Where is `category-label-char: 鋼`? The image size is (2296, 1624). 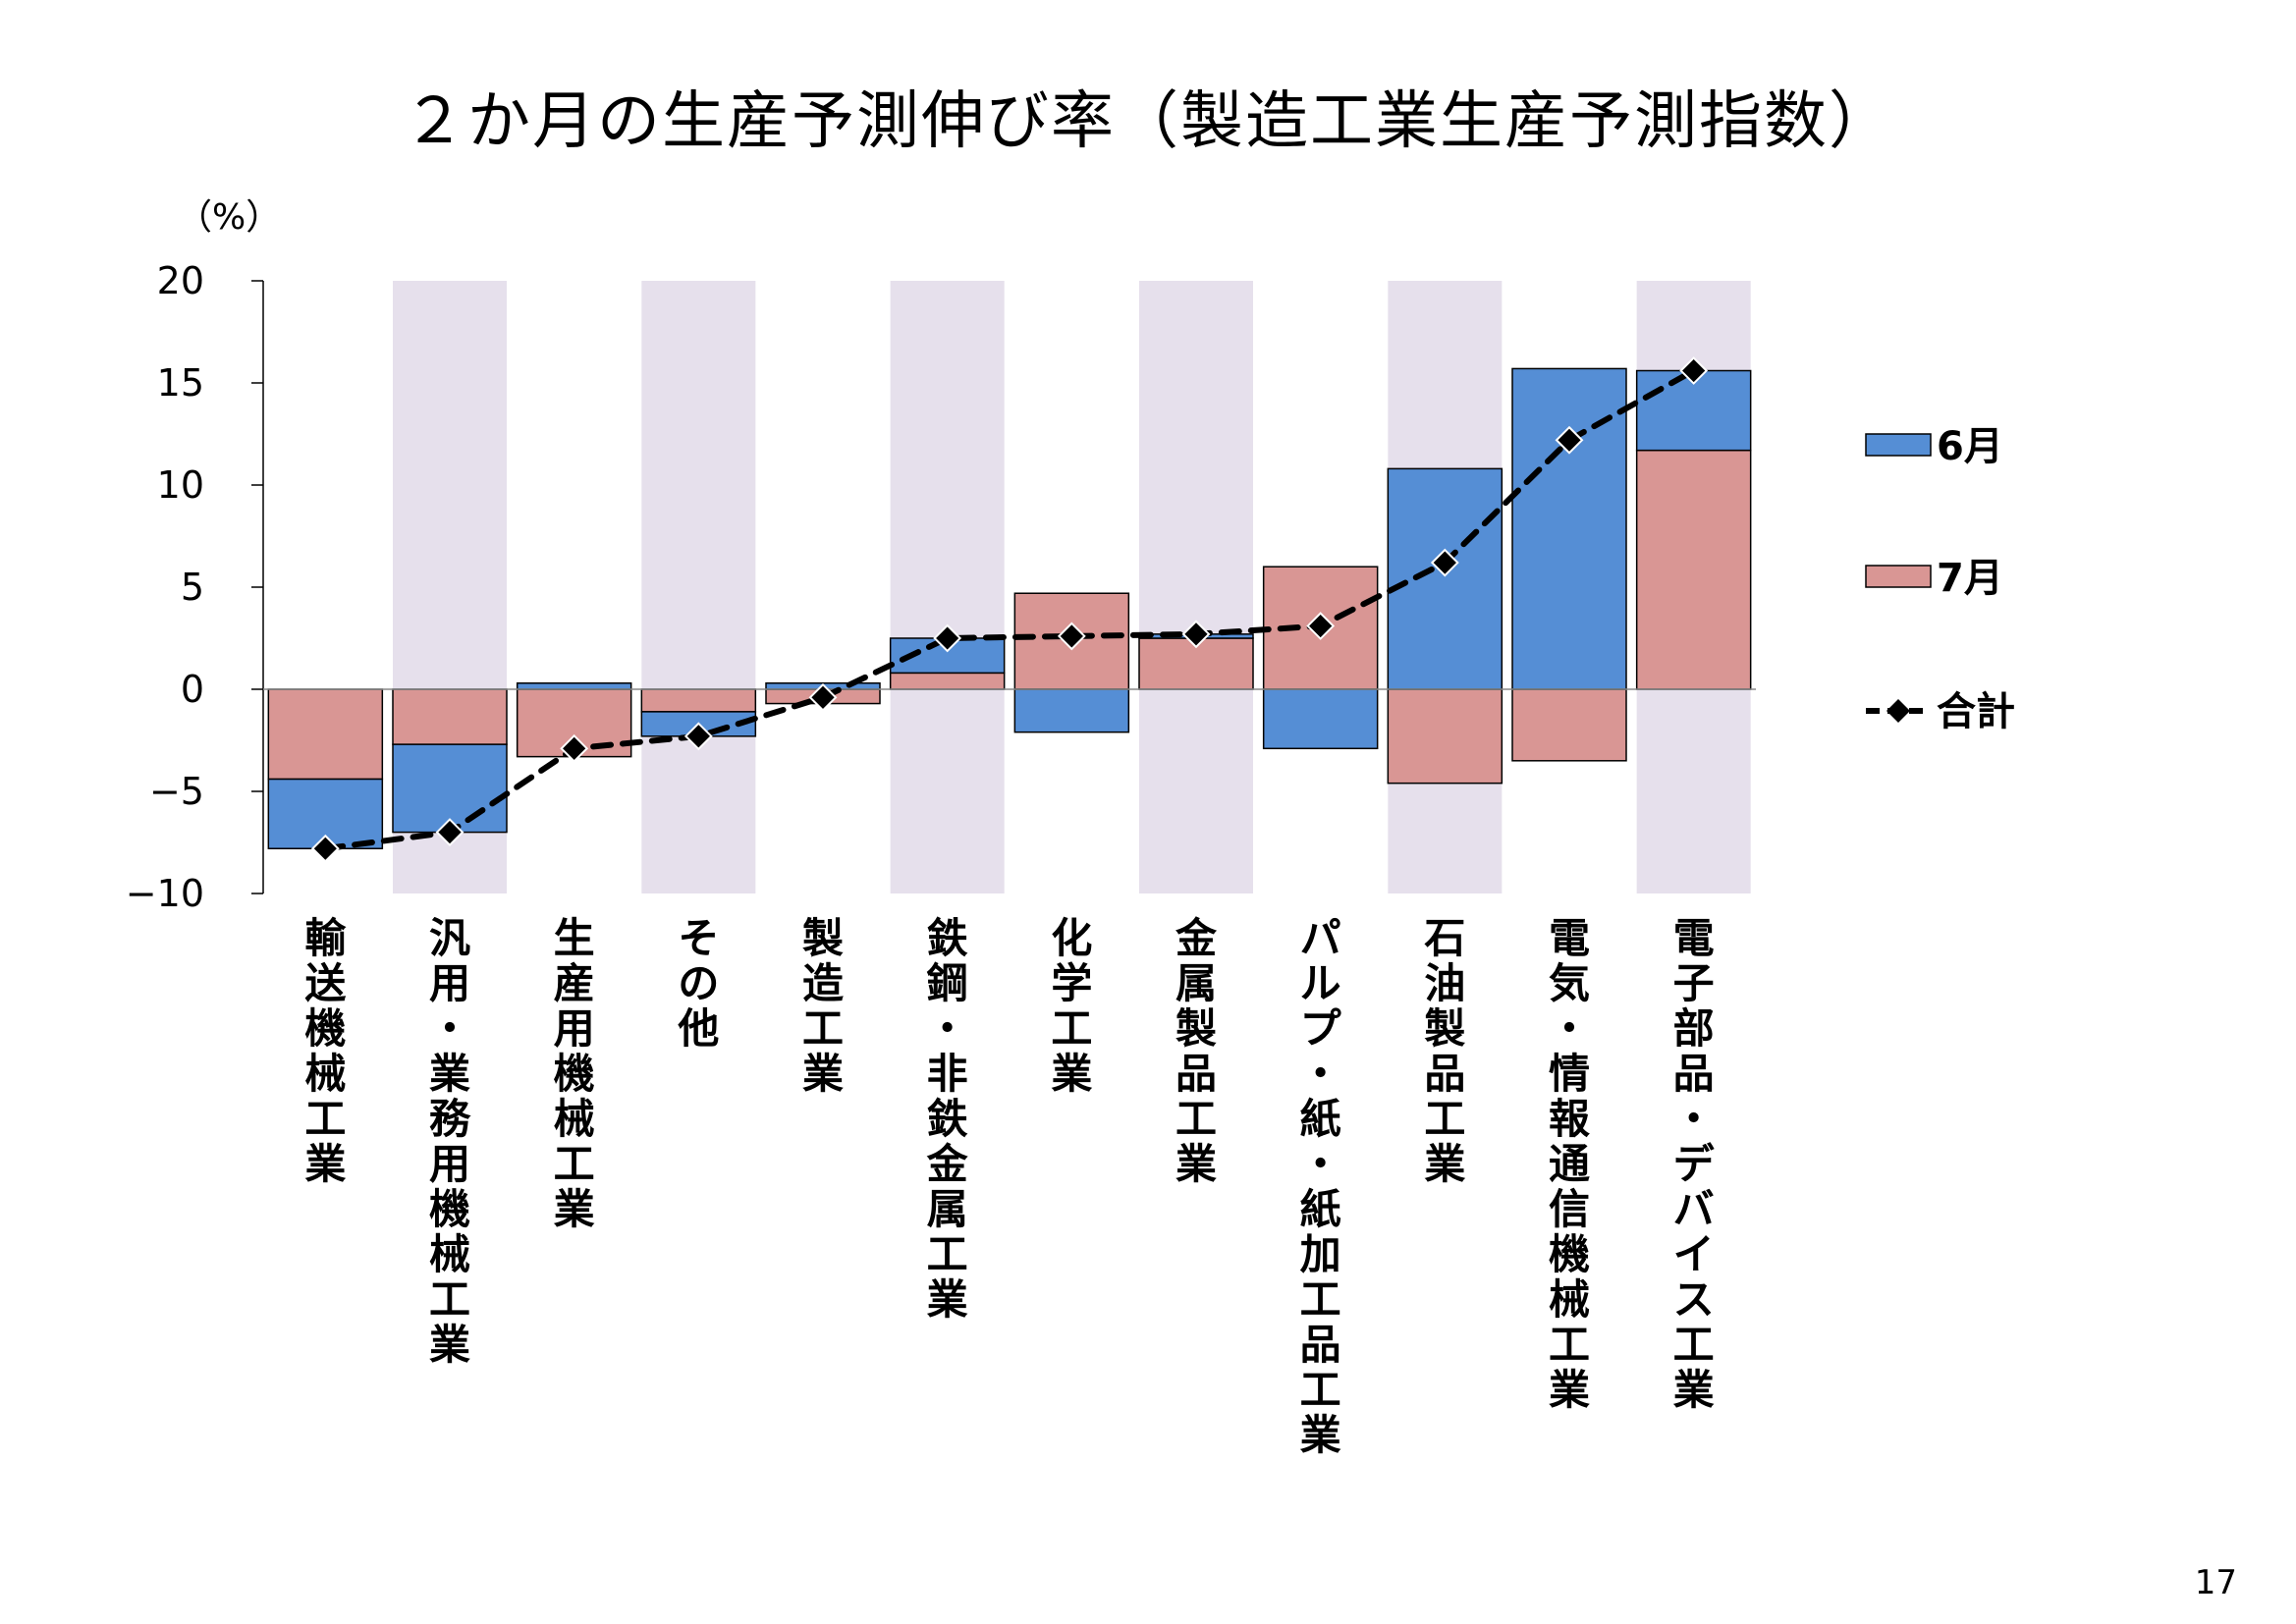
category-label-char: 鋼 is located at coordinates (947, 983).